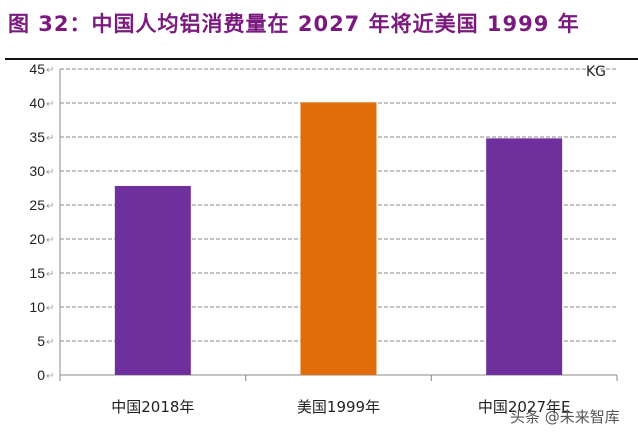 This screenshot has height=438, width=638. I want to click on y-tick-label: 10, so click(37, 307).